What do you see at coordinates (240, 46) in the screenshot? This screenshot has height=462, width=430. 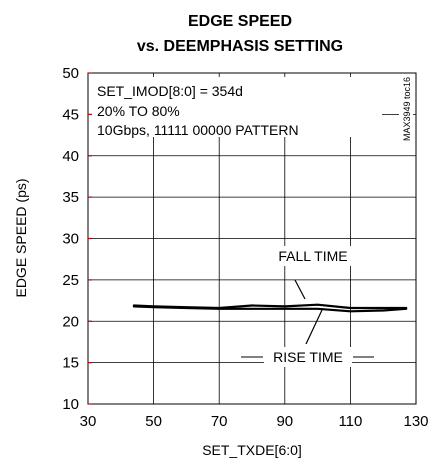 I see `chart-title-line2: vs. DEEMPHASIS SETTING` at bounding box center [240, 46].